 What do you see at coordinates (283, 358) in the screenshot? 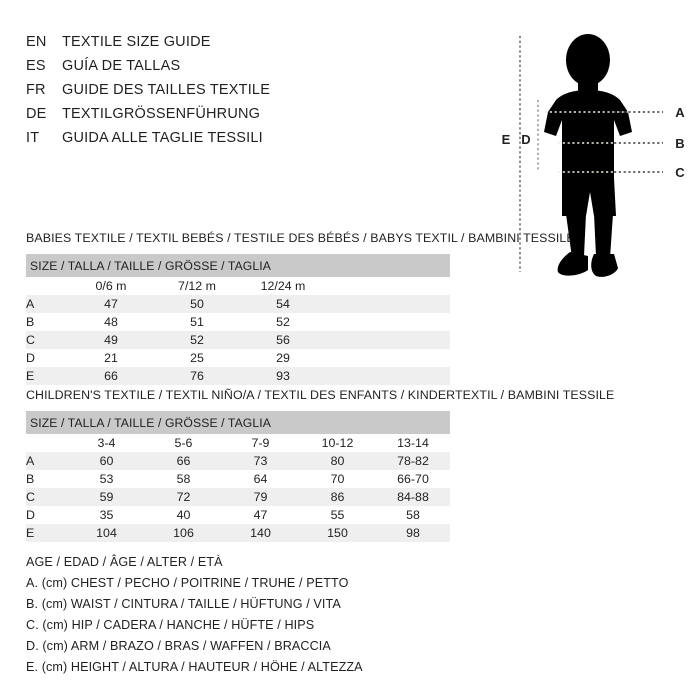
I see `babies-cell-d-2: 29` at bounding box center [283, 358].